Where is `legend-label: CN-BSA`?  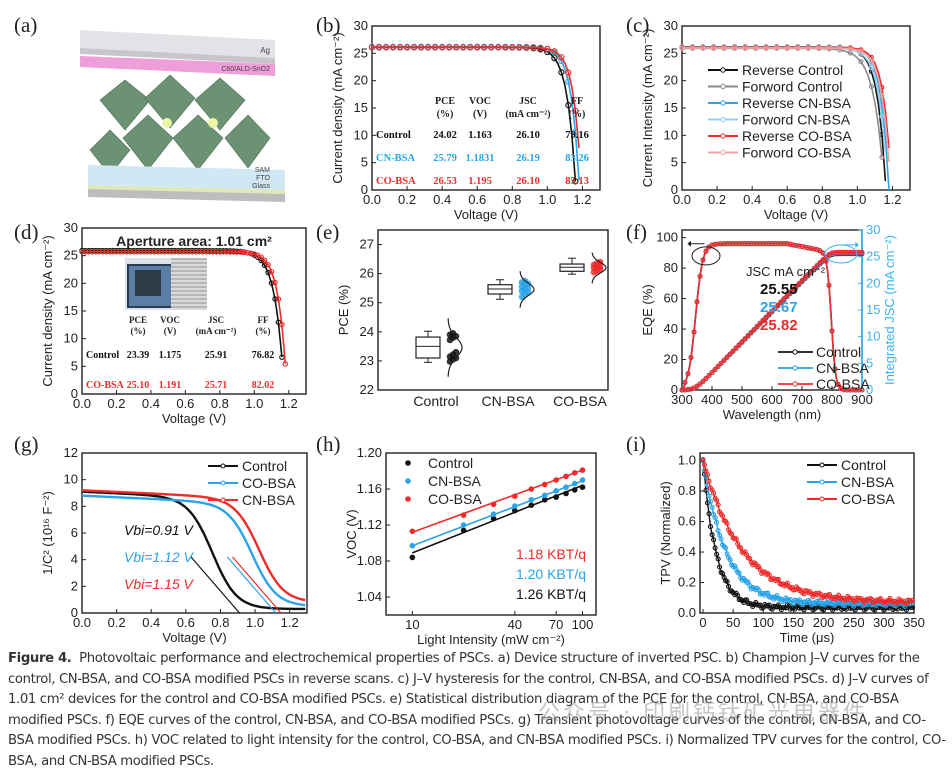 legend-label: CN-BSA is located at coordinates (455, 481).